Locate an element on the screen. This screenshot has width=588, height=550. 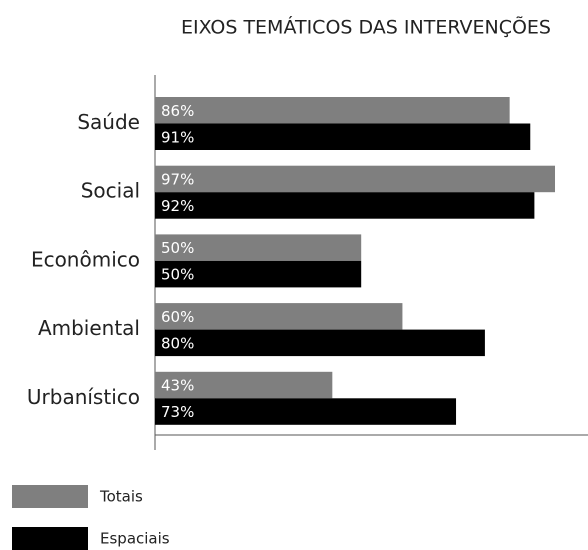
legend-label: Totais is located at coordinates (121, 497).